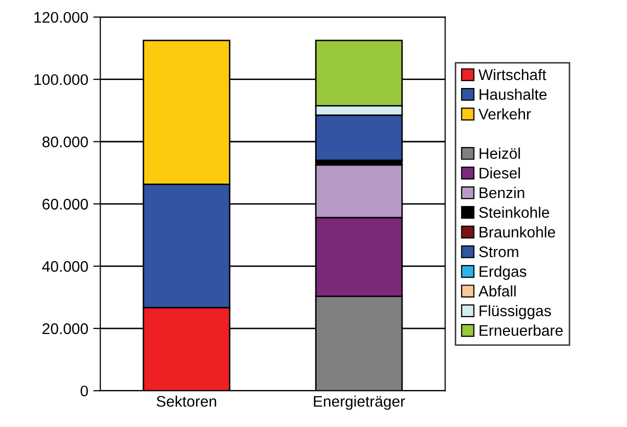  Describe the element at coordinates (186, 401) in the screenshot. I see `x-tick-label: Sektoren` at that location.